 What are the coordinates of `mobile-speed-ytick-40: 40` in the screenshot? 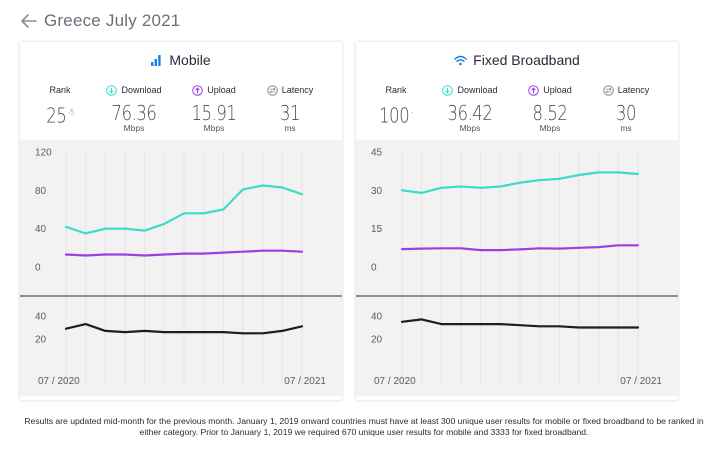 It's located at (41, 229).